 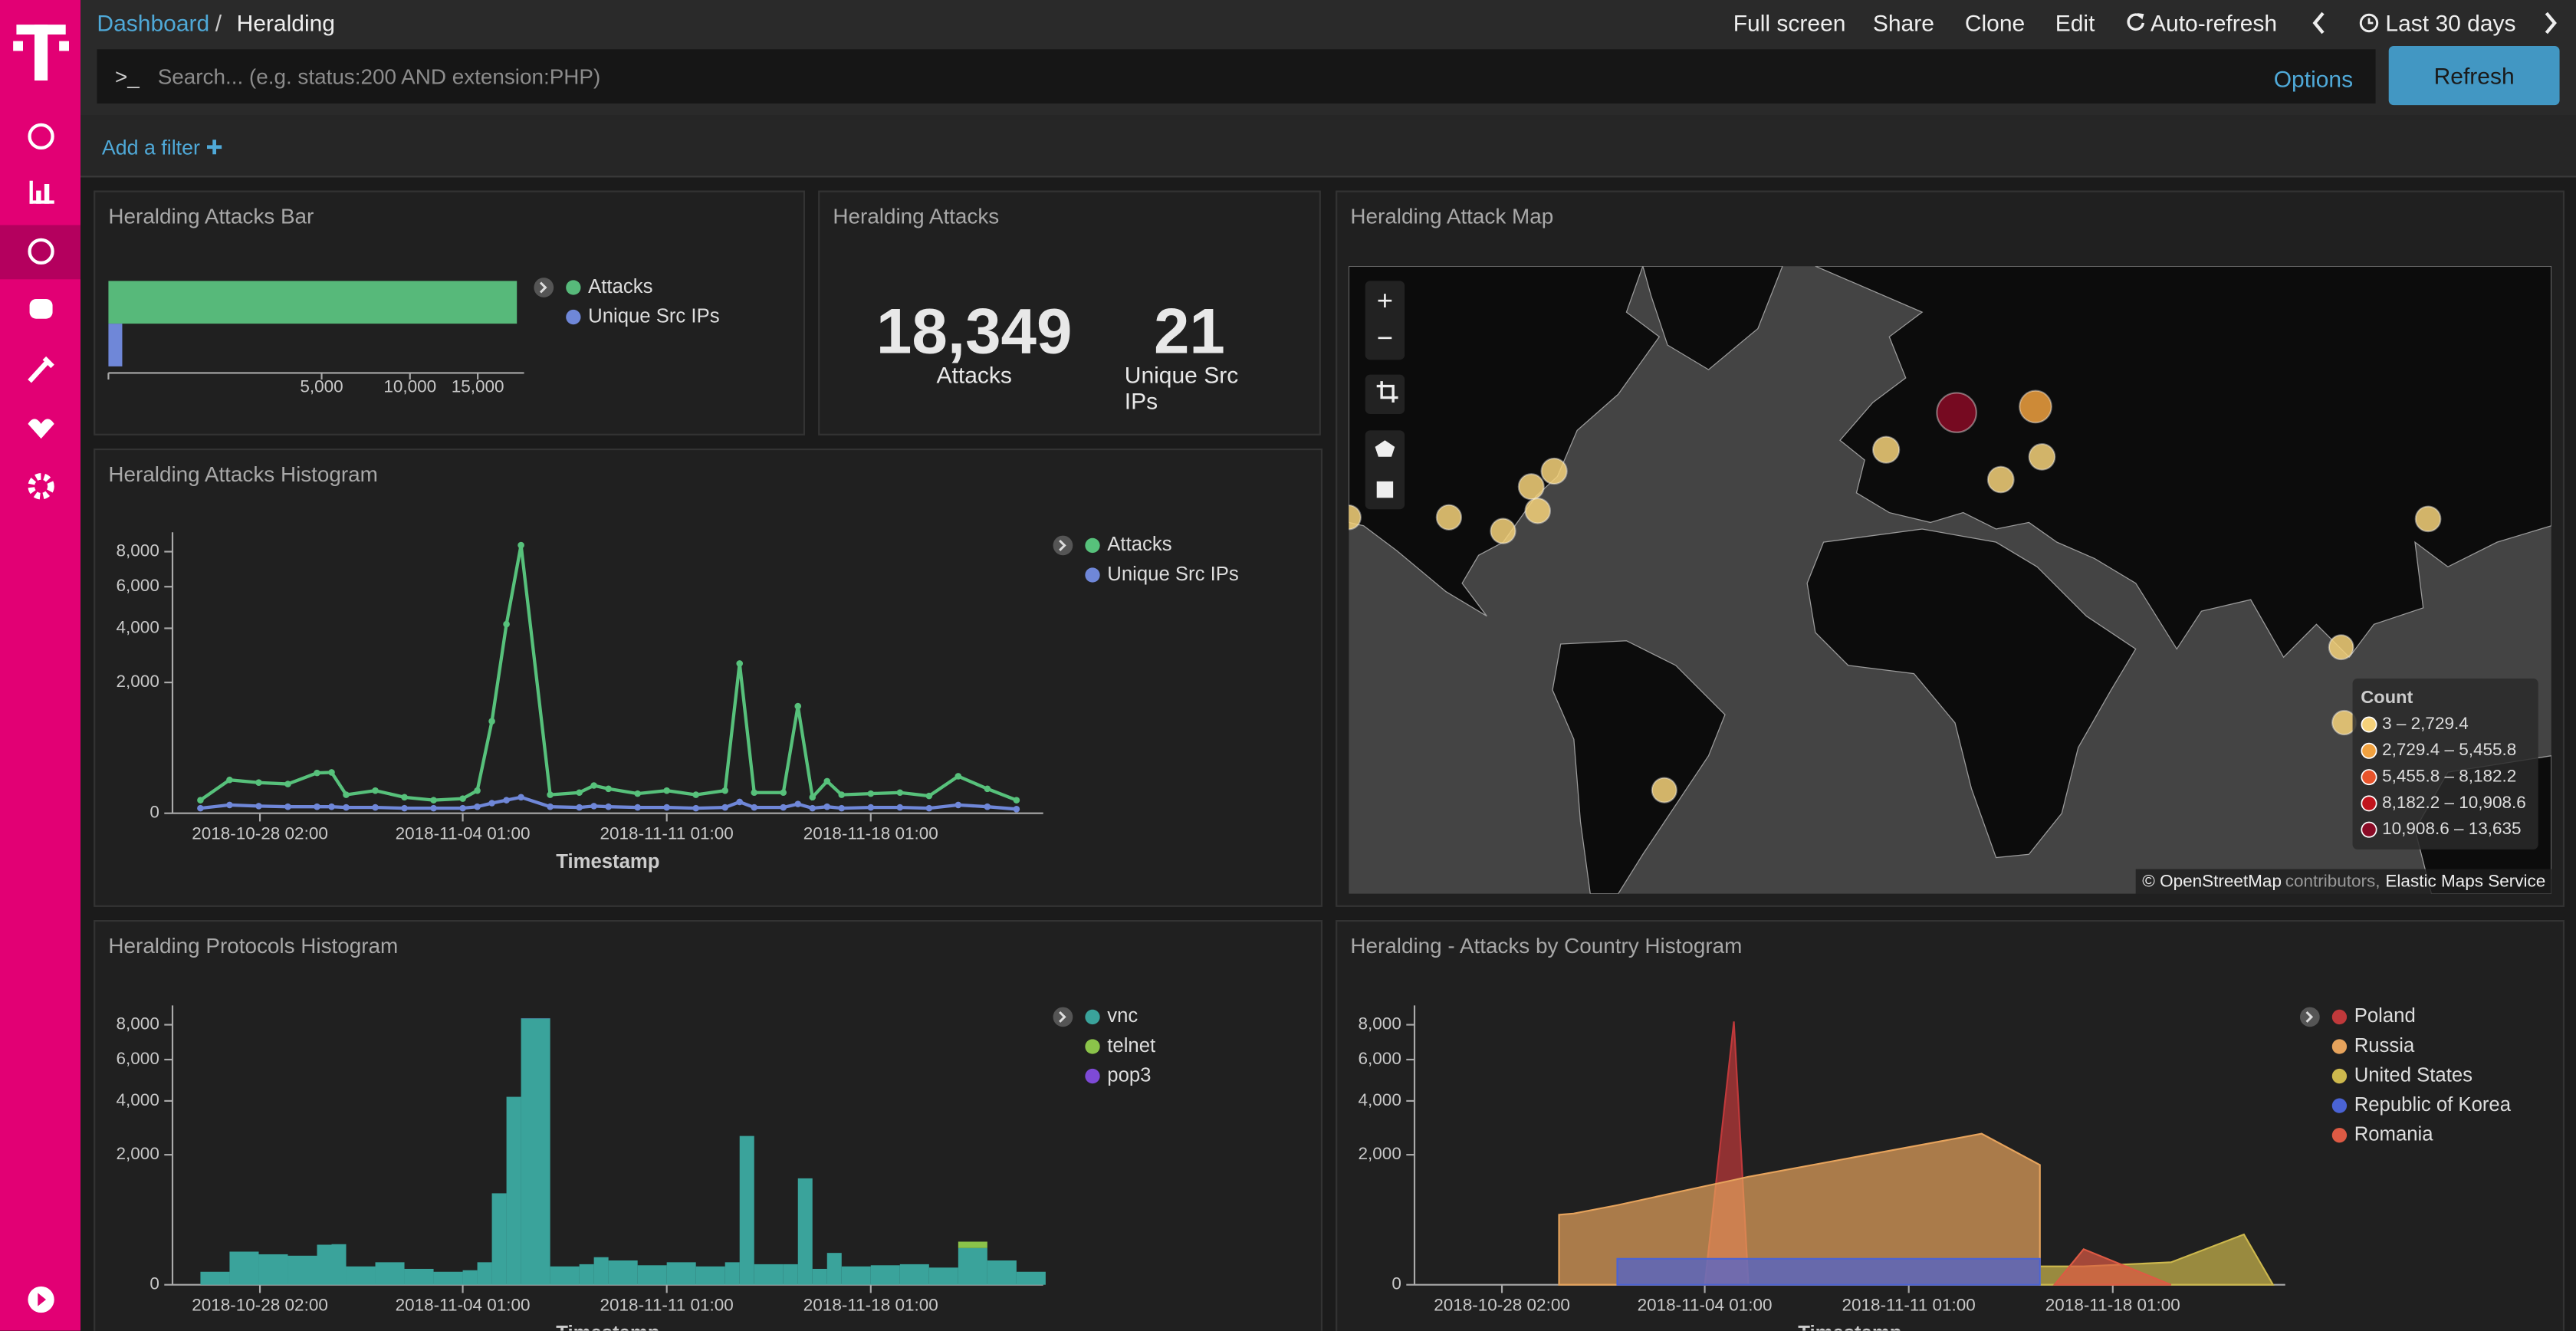 I want to click on x-axis-label: Timestamp, so click(x=608, y=862).